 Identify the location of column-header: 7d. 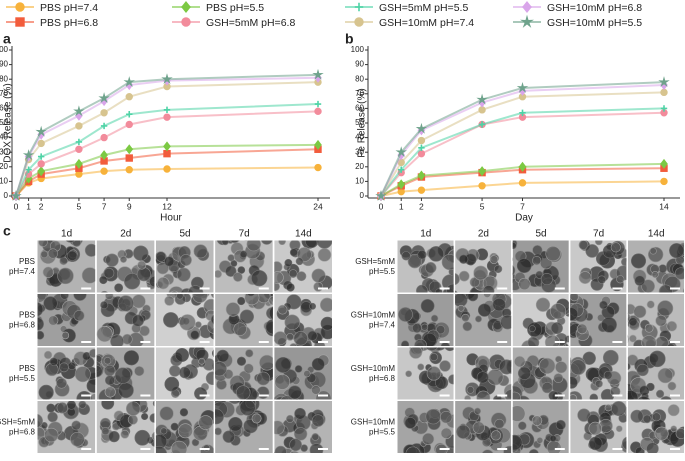
(244, 234).